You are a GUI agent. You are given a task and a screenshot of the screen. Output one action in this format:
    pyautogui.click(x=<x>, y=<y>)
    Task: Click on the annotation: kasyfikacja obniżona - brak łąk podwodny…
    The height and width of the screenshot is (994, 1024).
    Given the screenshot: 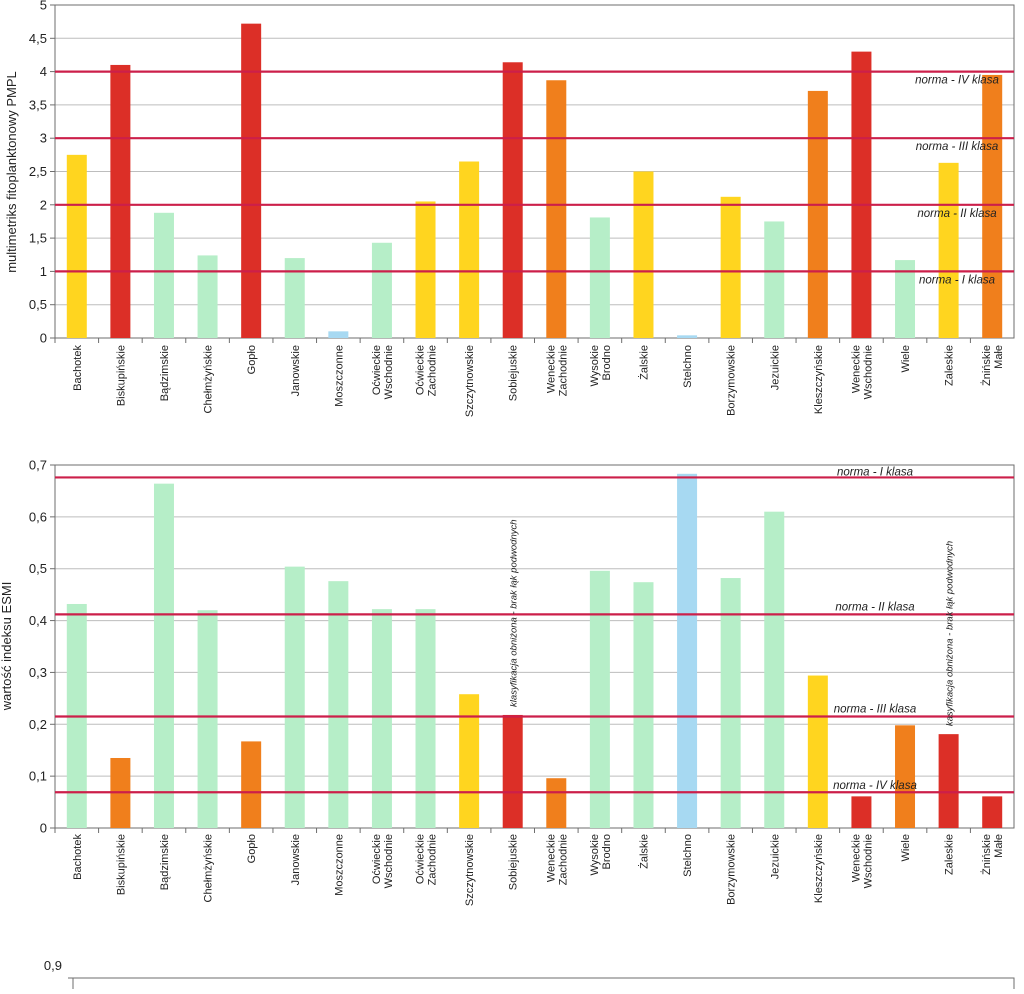 What is the action you would take?
    pyautogui.click(x=950, y=633)
    